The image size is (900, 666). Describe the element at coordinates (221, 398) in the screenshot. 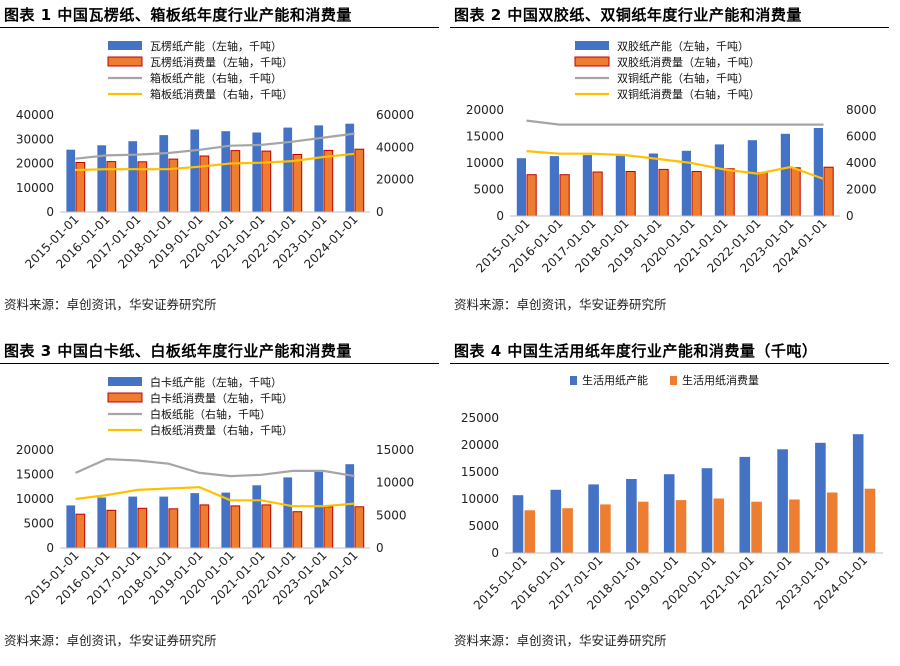

I see `legend-label: 白卡纸消费量（左轴，千吨）` at that location.